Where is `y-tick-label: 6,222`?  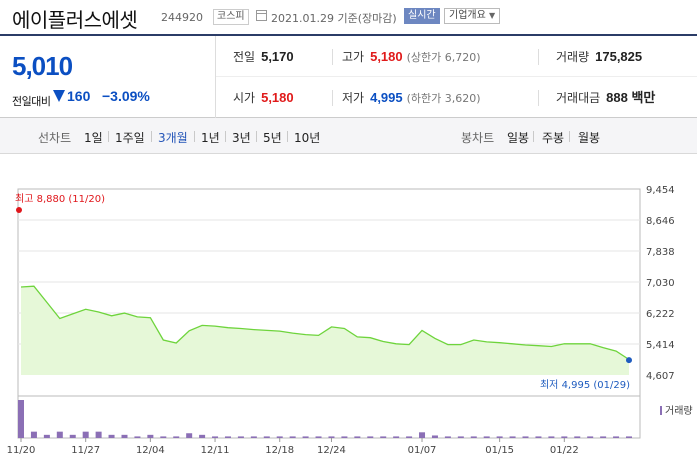 y-tick-label: 6,222 is located at coordinates (660, 314).